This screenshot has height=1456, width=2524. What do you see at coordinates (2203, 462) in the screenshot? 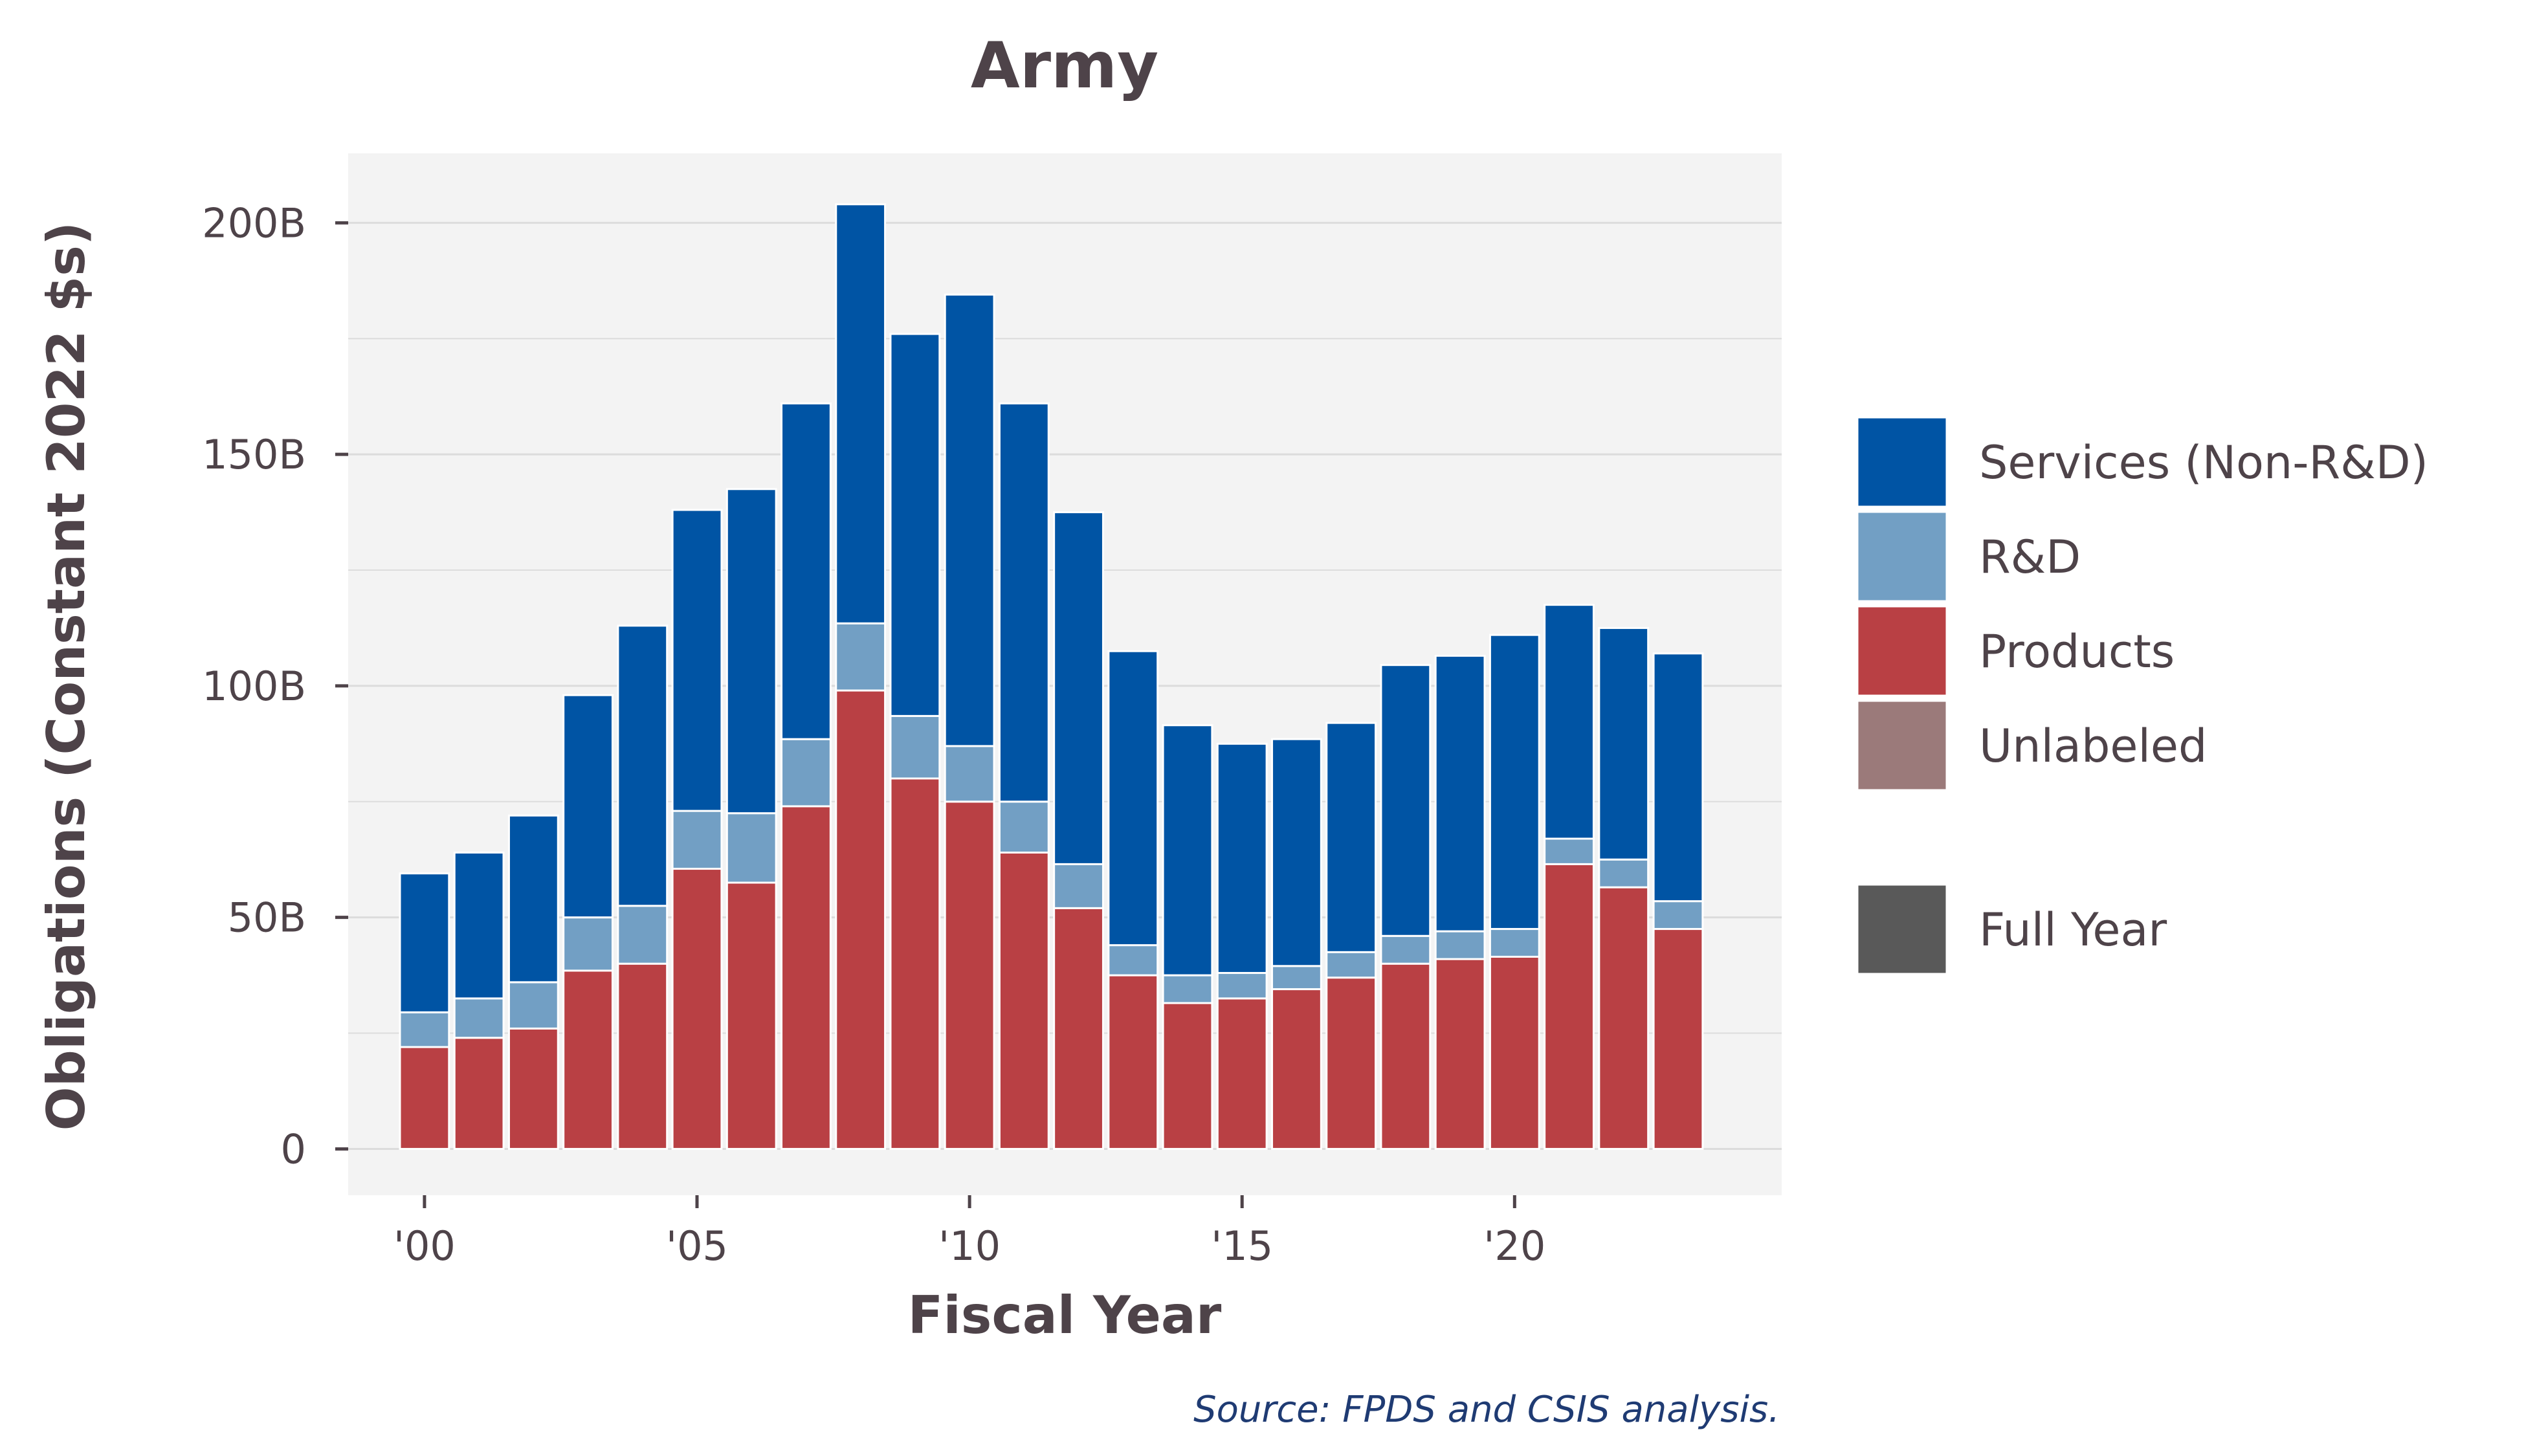
I see `legend-label-services-non-r-d: Services (Non-R&D)` at bounding box center [2203, 462].